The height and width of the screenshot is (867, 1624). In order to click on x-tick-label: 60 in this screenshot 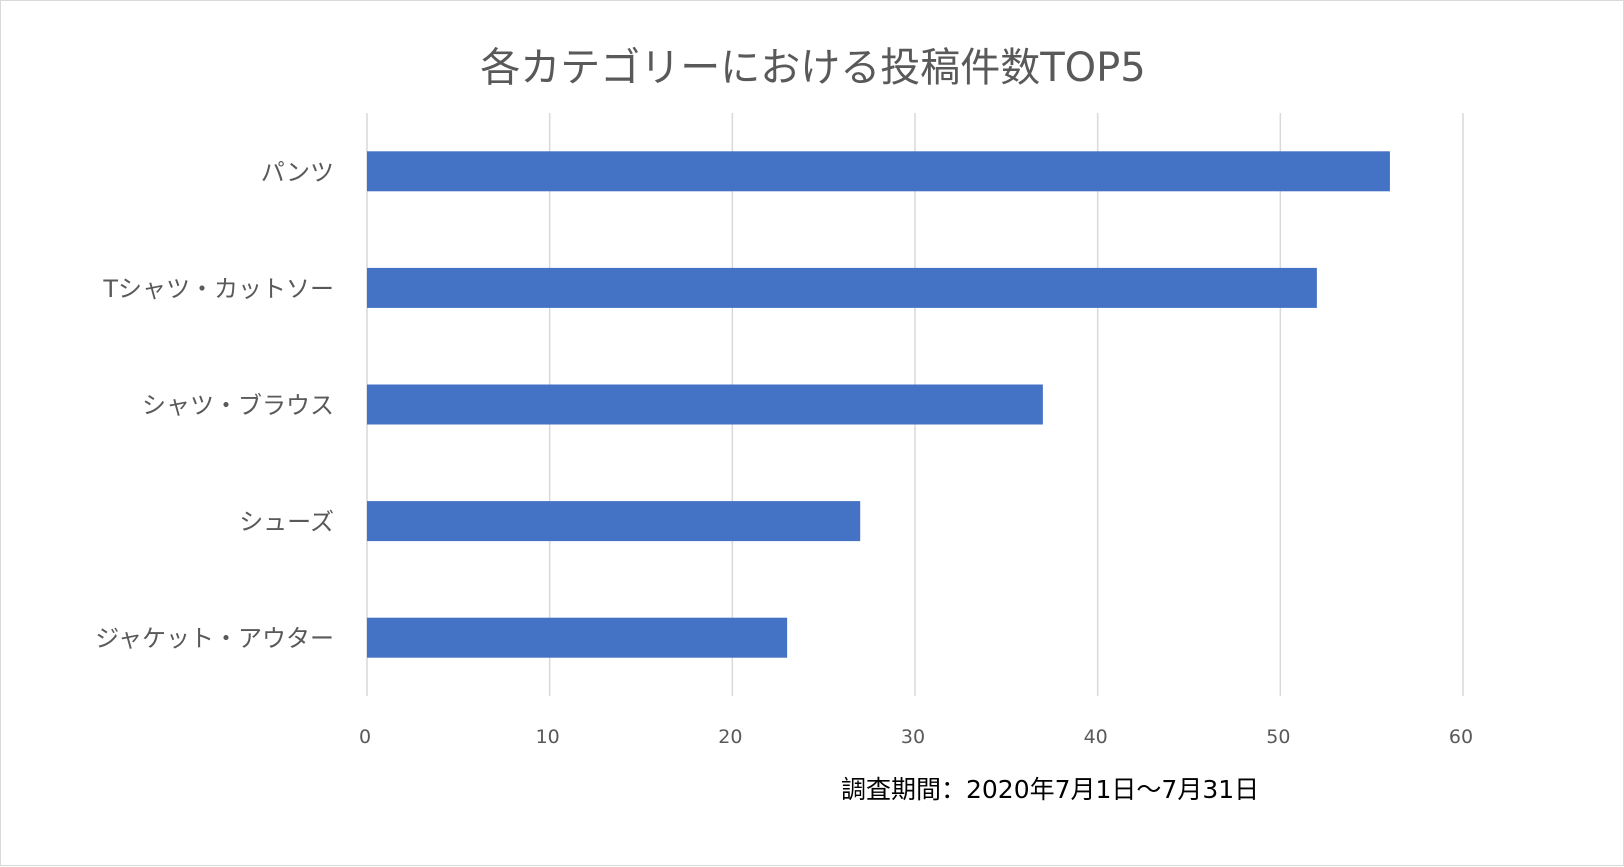, I will do `click(1461, 737)`.